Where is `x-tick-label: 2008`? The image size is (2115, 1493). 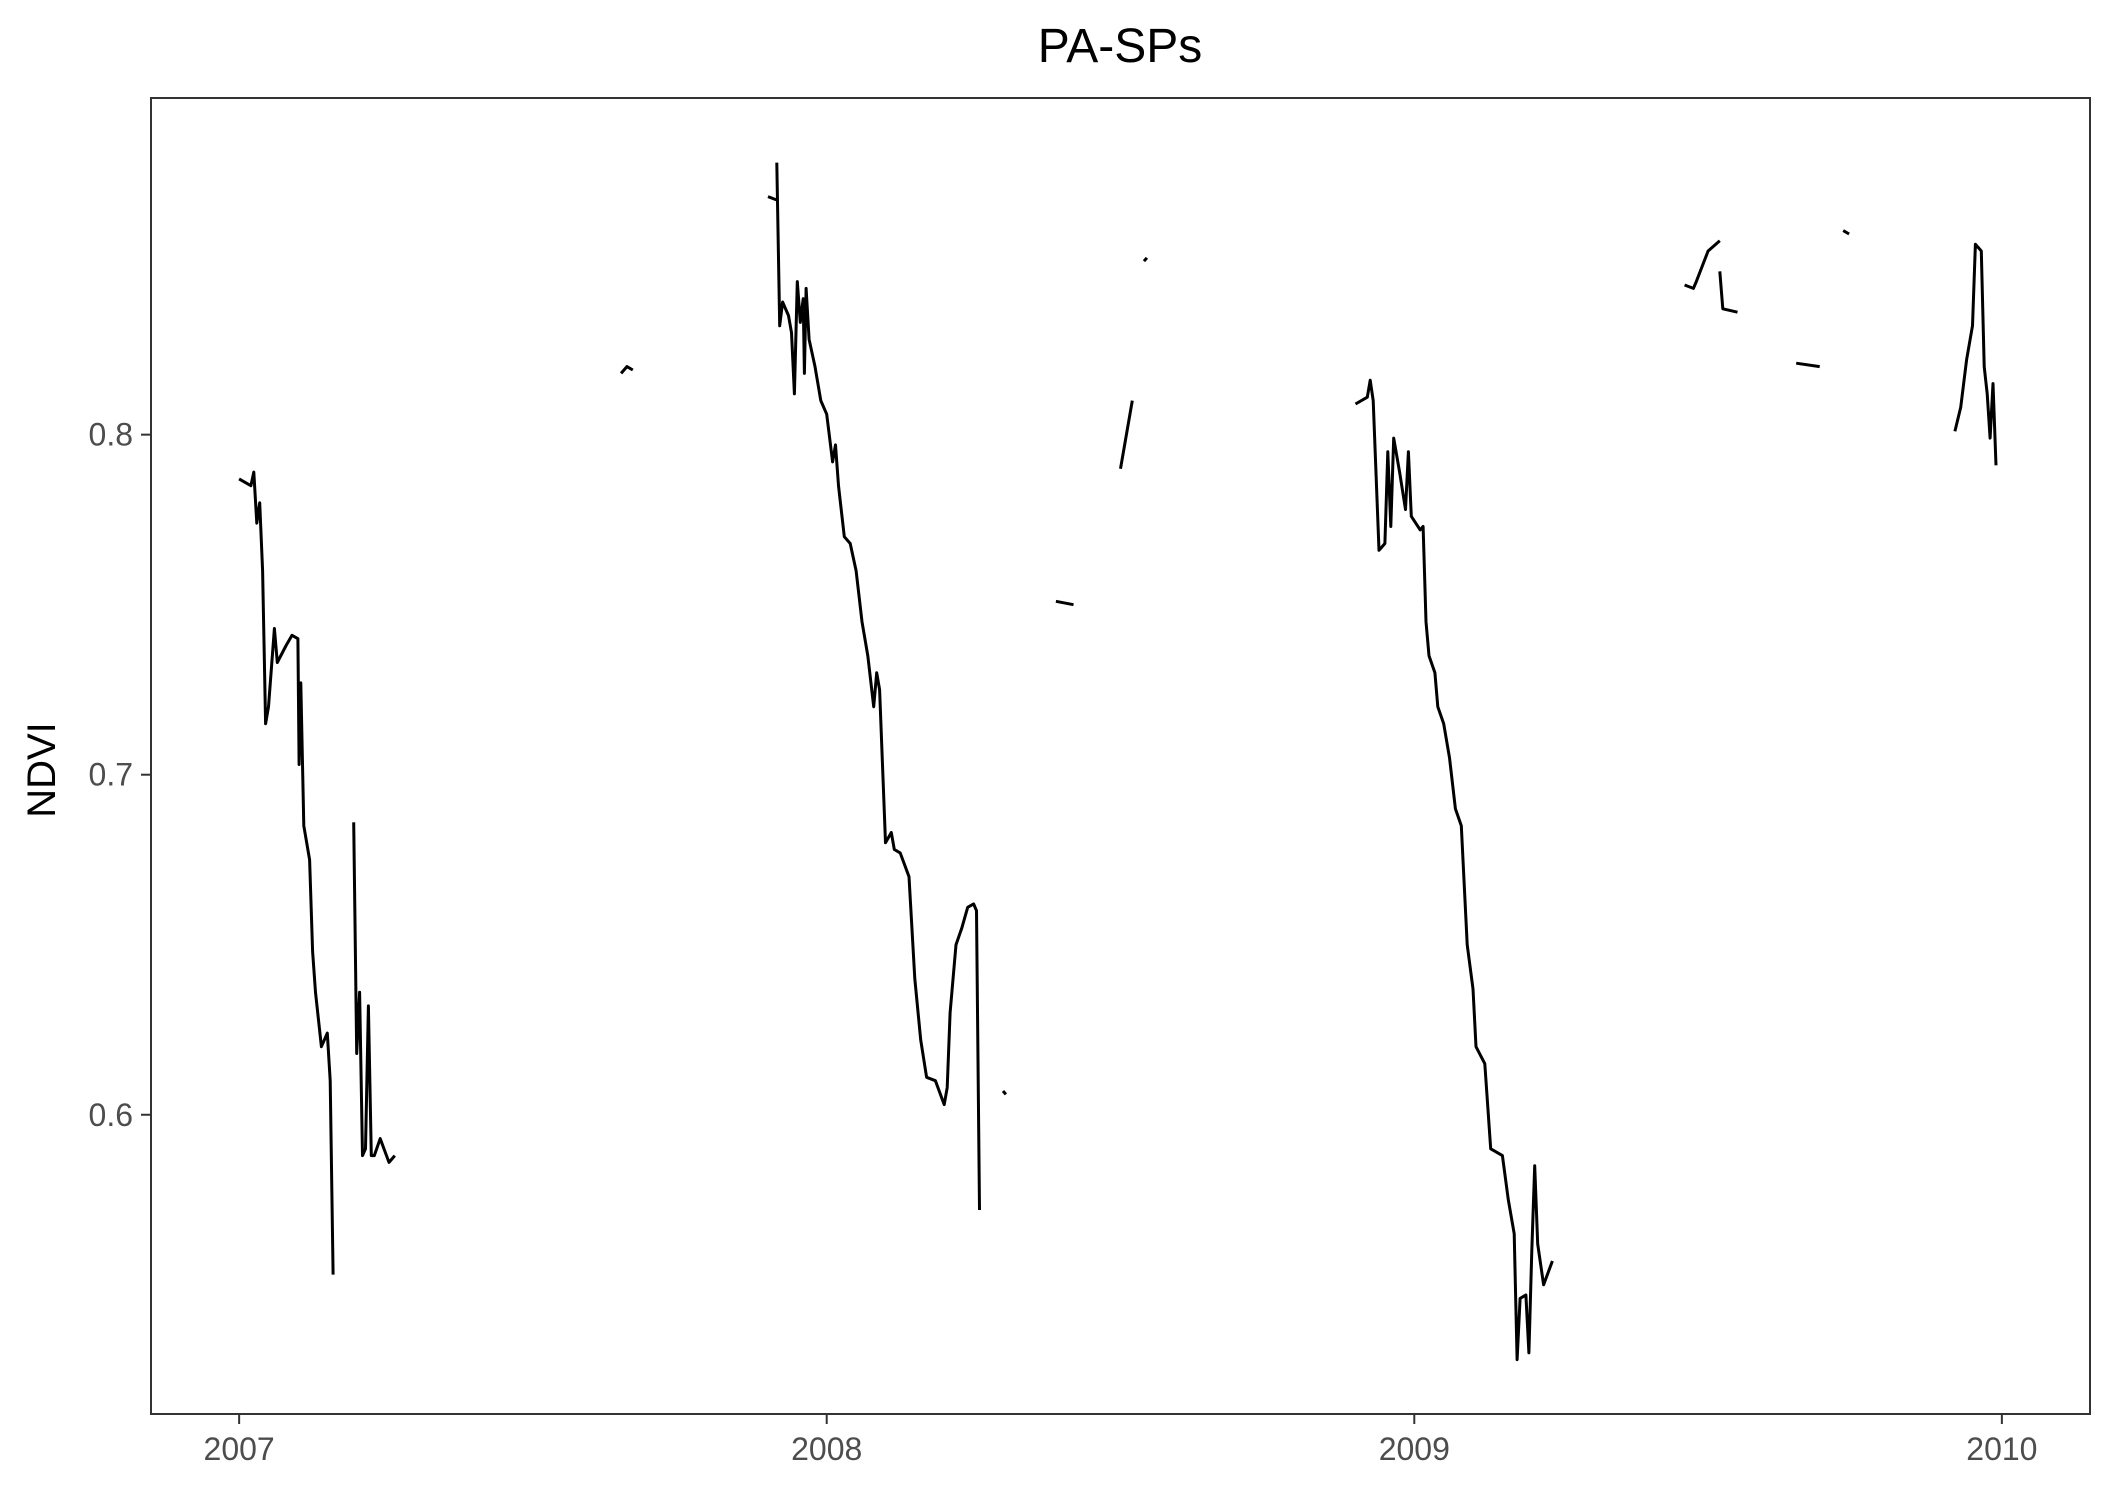 x-tick-label: 2008 is located at coordinates (826, 1449).